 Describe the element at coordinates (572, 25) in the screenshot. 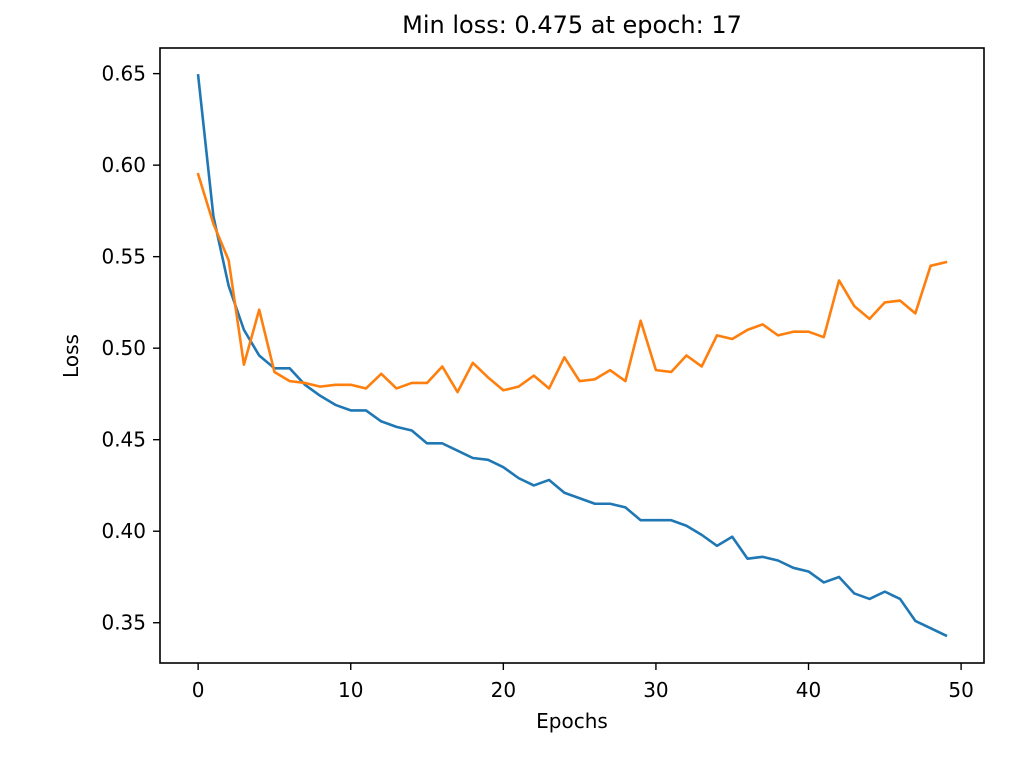

I see `chart-title: Min loss: 0.475 at epoch: 17` at that location.